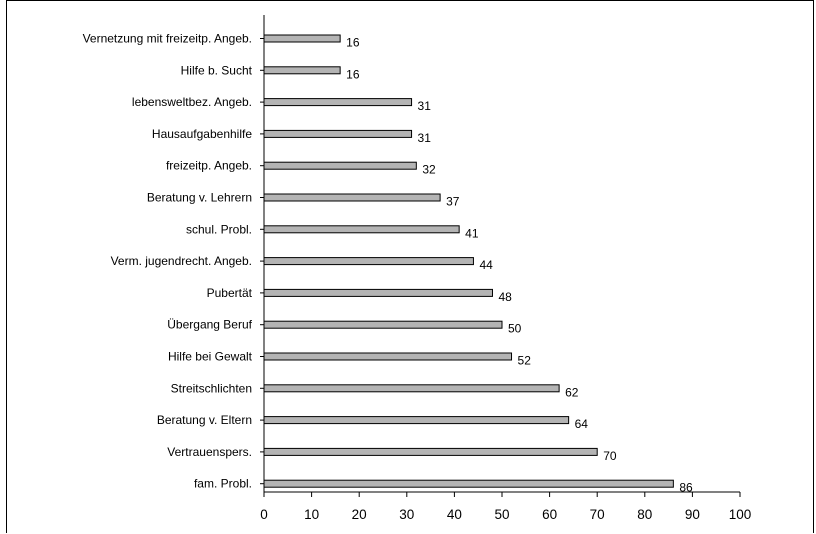 Image resolution: width=816 pixels, height=534 pixels. What do you see at coordinates (378, 292) in the screenshot?
I see `bar-pubertät` at bounding box center [378, 292].